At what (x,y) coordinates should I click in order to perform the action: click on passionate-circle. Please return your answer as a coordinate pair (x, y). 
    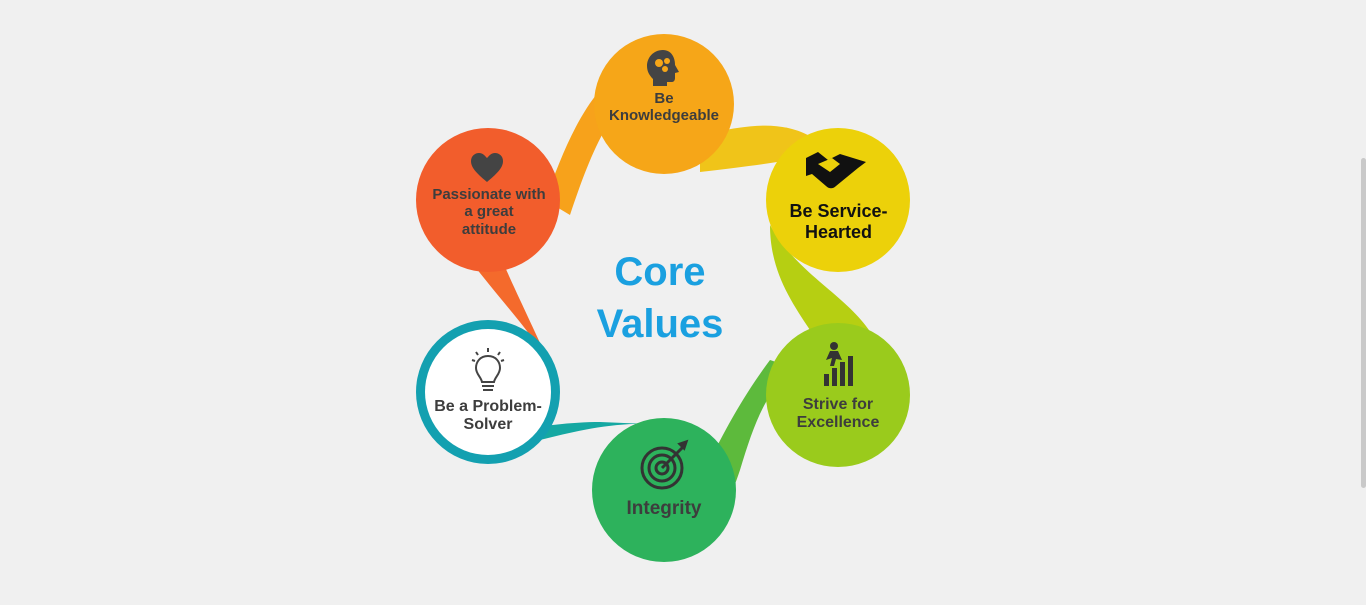
    Looking at the image, I should click on (488, 200).